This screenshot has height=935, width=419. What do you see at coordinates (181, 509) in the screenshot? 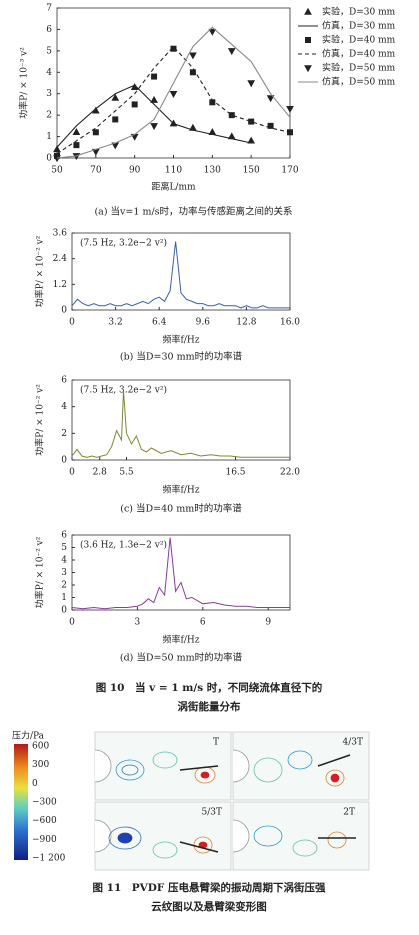
I see `chart-caption: (c) 当D=40 mm时的功率谱` at bounding box center [181, 509].